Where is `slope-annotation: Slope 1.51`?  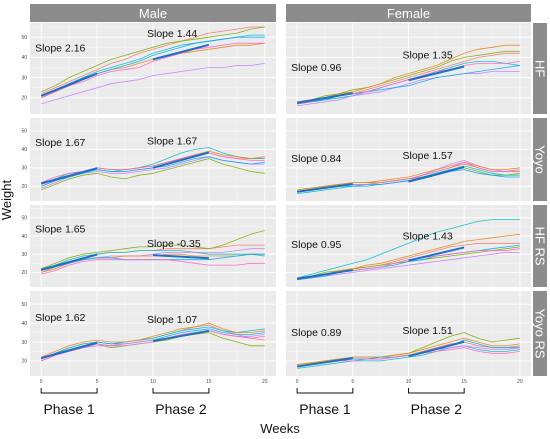
slope-annotation: Slope 1.51 is located at coordinates (428, 331).